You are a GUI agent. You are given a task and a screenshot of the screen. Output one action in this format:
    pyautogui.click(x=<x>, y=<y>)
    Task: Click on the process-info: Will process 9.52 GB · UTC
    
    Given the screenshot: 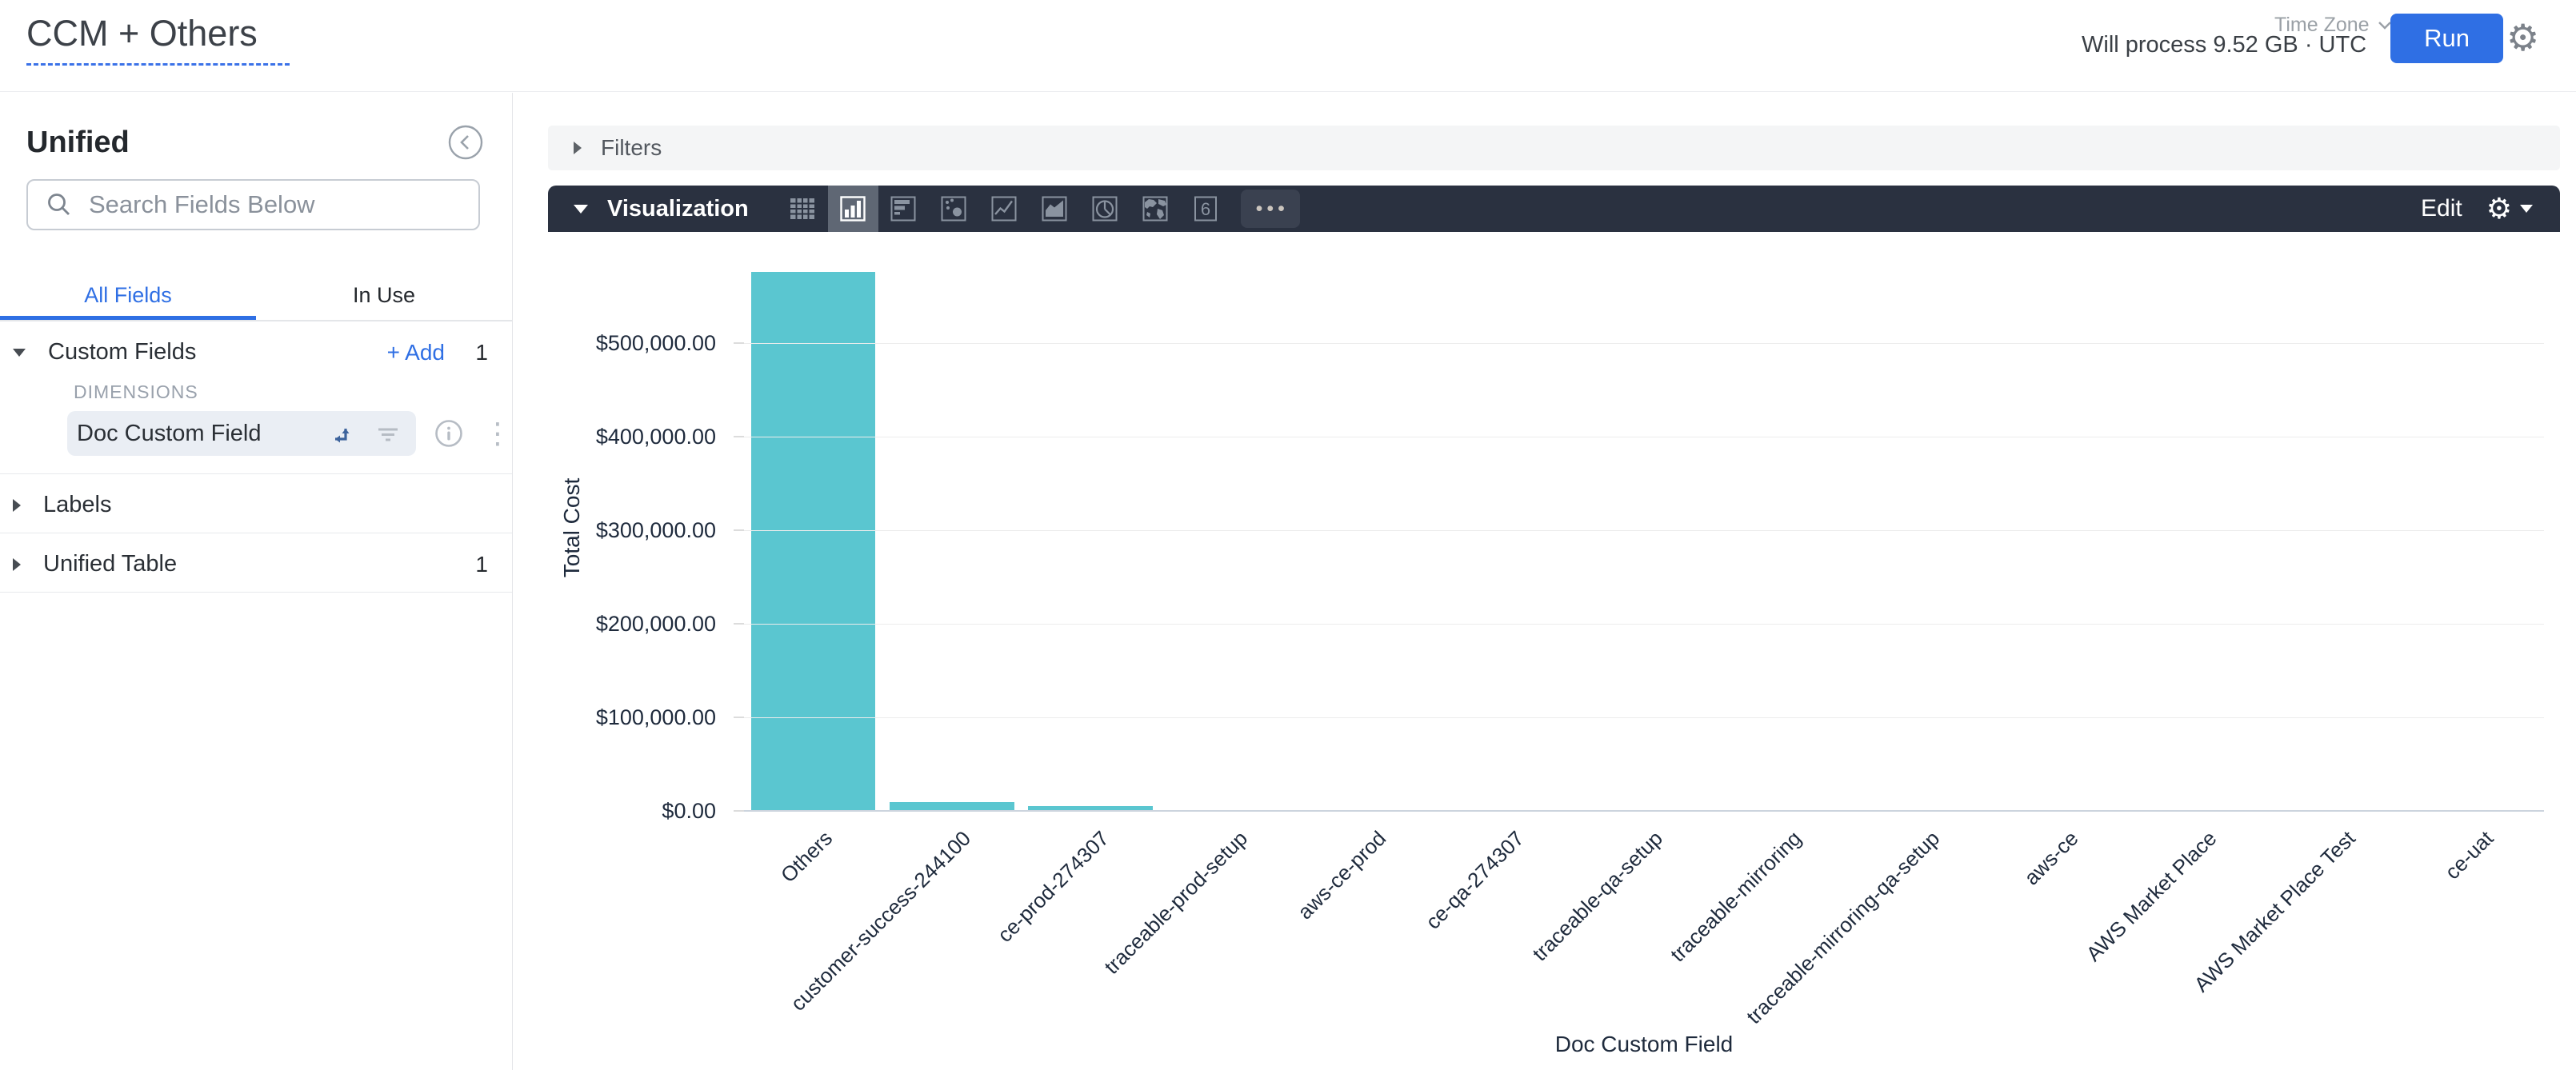 What is the action you would take?
    pyautogui.click(x=2224, y=45)
    